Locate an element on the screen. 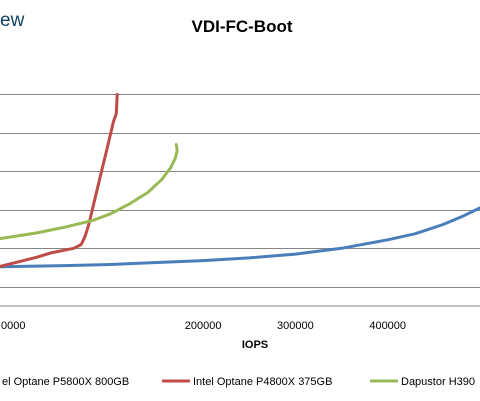 Image resolution: width=480 pixels, height=401 pixels. chart-title: VDI-FC-Boot is located at coordinates (241, 26).